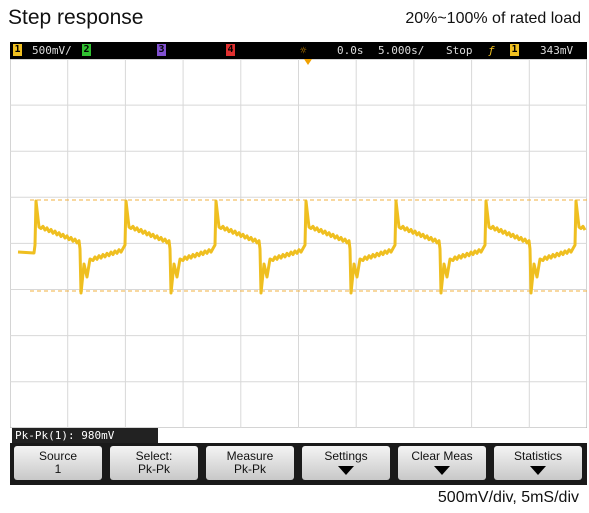  What do you see at coordinates (508, 497) in the screenshot?
I see `footer-note: 500mV/div, 5mS/div` at bounding box center [508, 497].